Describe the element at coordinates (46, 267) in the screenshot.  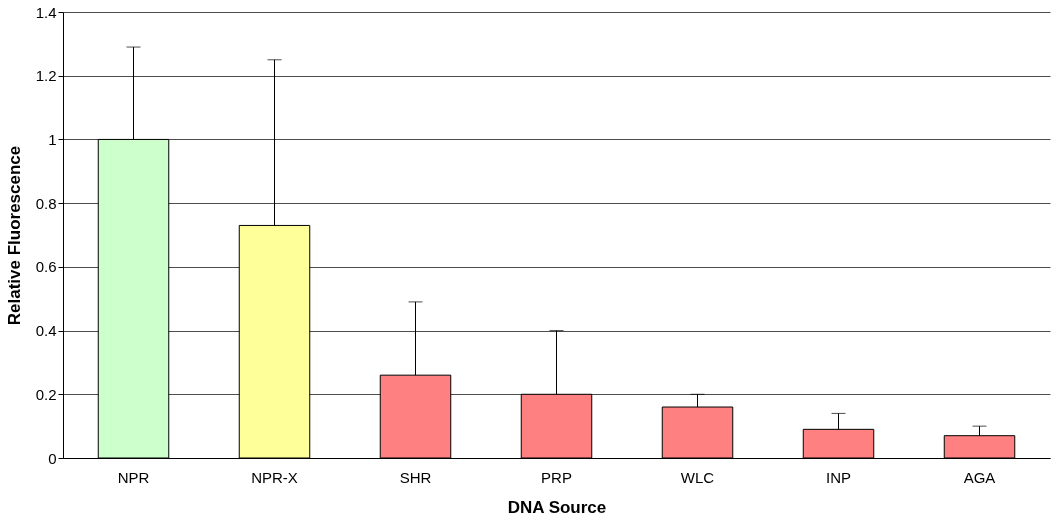
I see `y-tick-label: 0.6` at that location.